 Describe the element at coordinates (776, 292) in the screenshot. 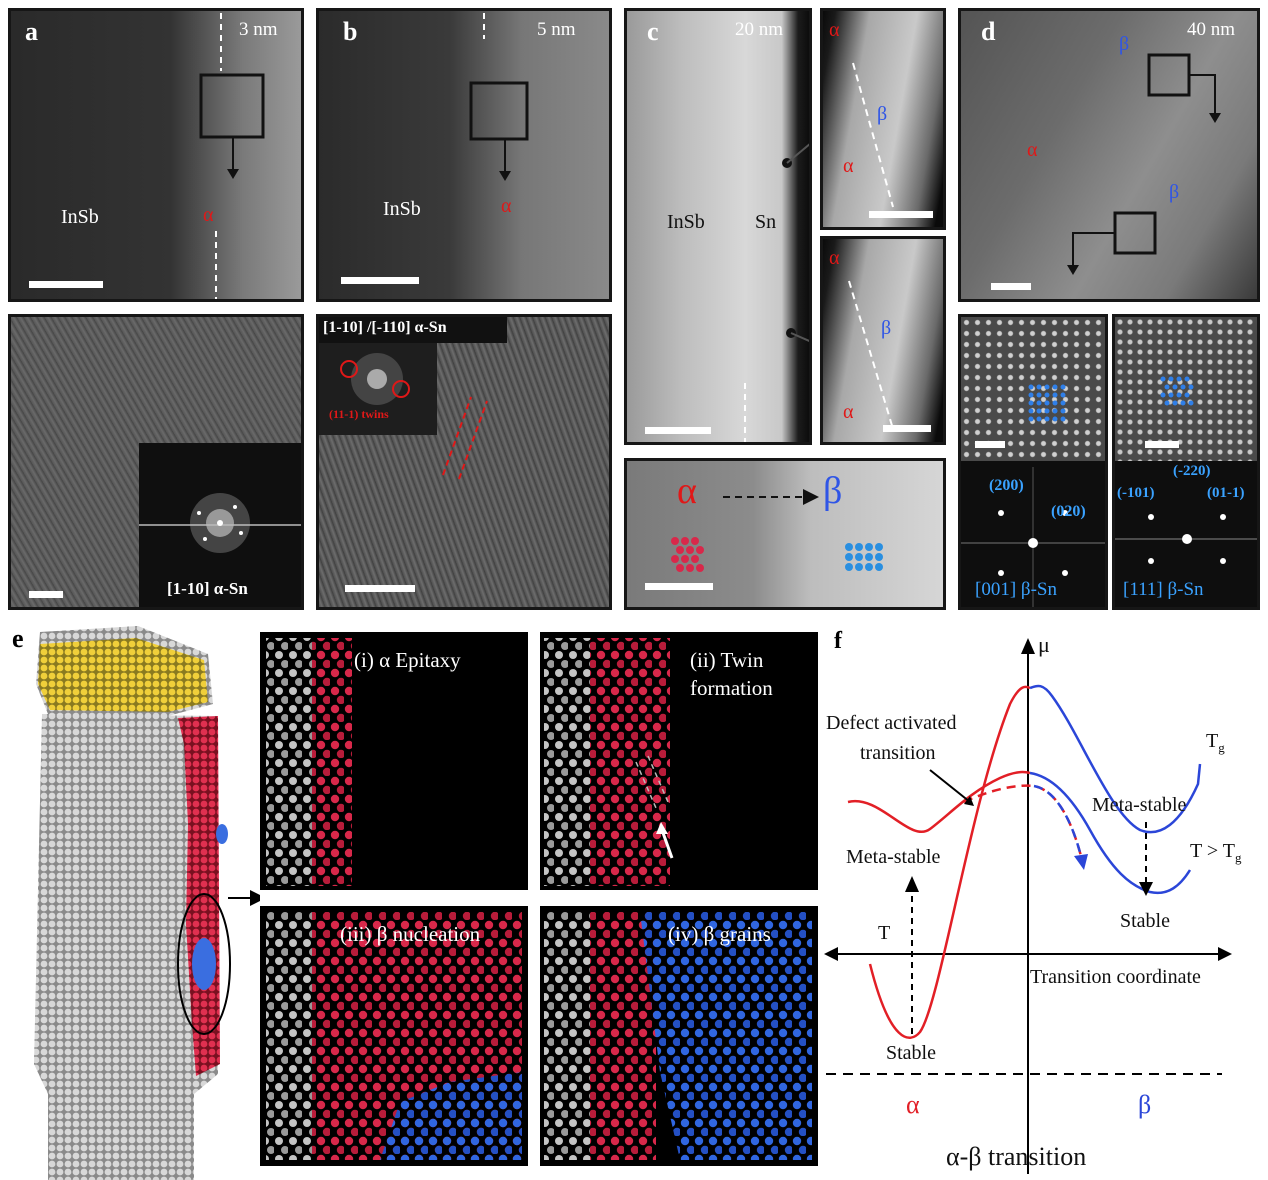

I see `panel-c-overlay` at that location.